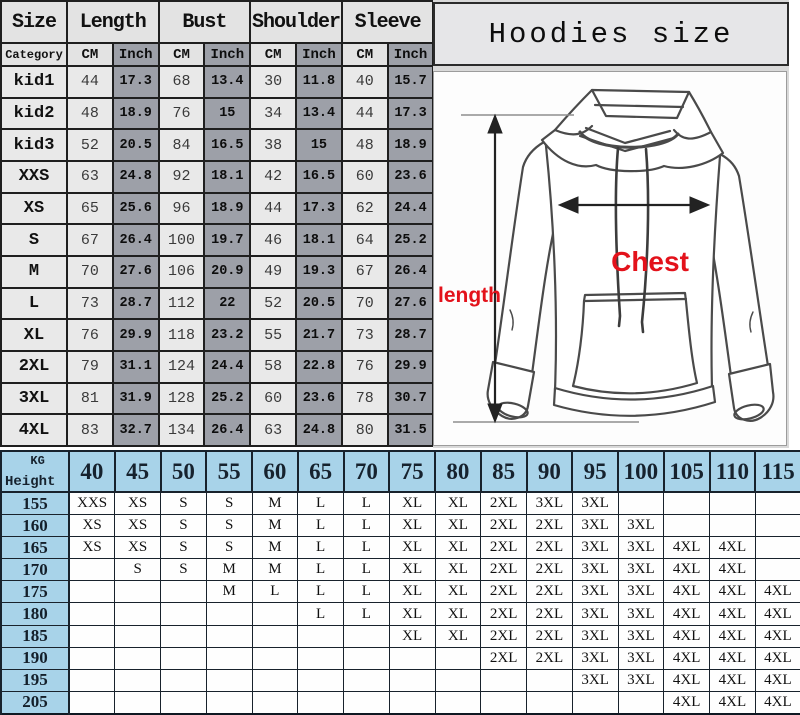 This screenshot has width=800, height=715. Describe the element at coordinates (634, 205) in the screenshot. I see `chest-arrow` at that location.